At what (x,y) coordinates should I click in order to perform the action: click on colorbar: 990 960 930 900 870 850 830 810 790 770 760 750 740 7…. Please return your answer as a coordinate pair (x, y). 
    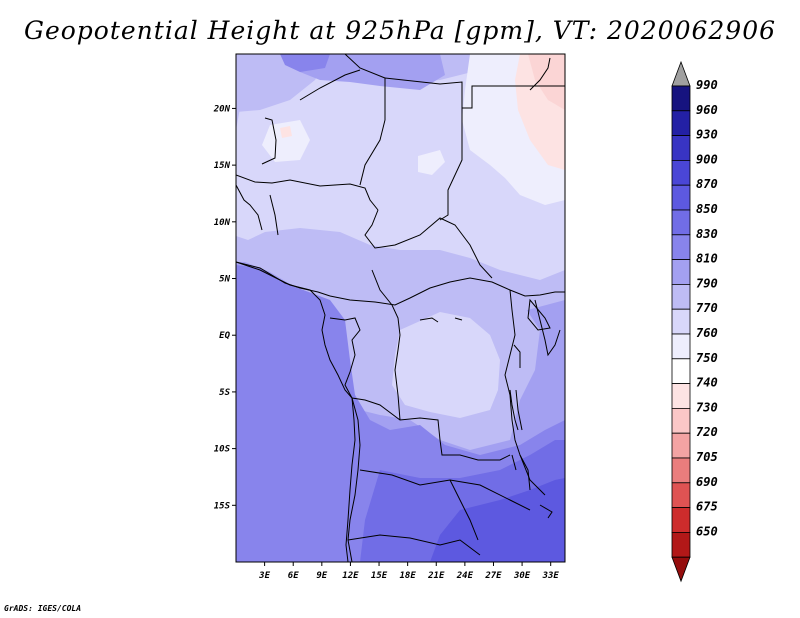
    Looking at the image, I should click on (694, 321).